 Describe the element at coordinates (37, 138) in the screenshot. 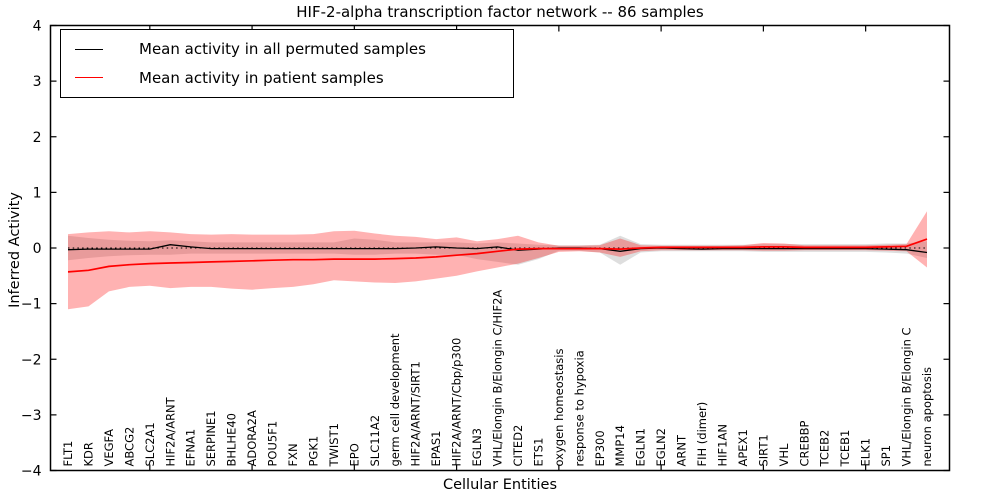

I see `y-tick-label: 2` at that location.